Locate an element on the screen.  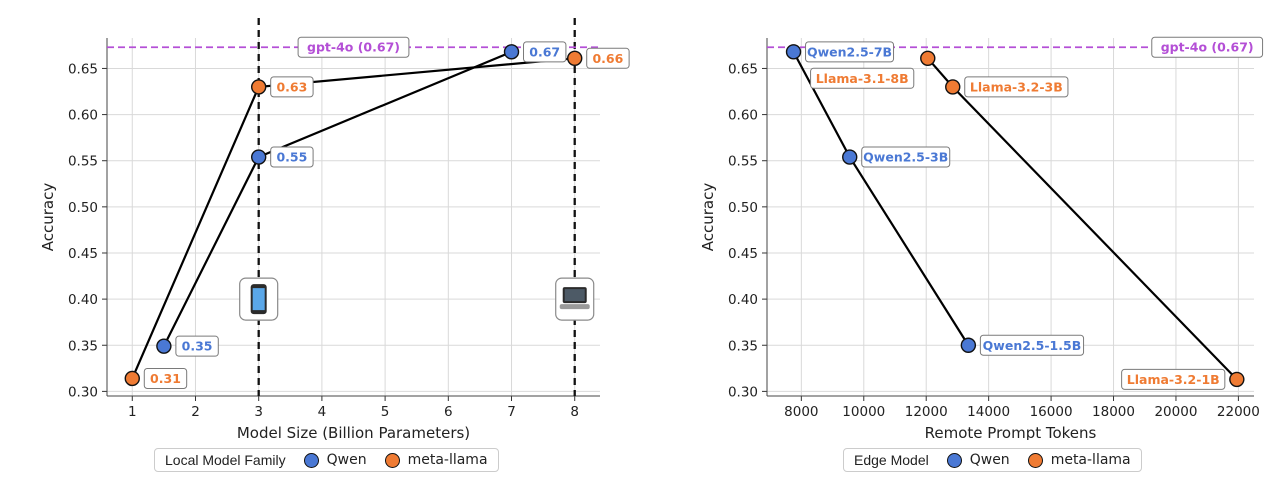
data-label-meta-llama: 0.31 is located at coordinates (165, 378).